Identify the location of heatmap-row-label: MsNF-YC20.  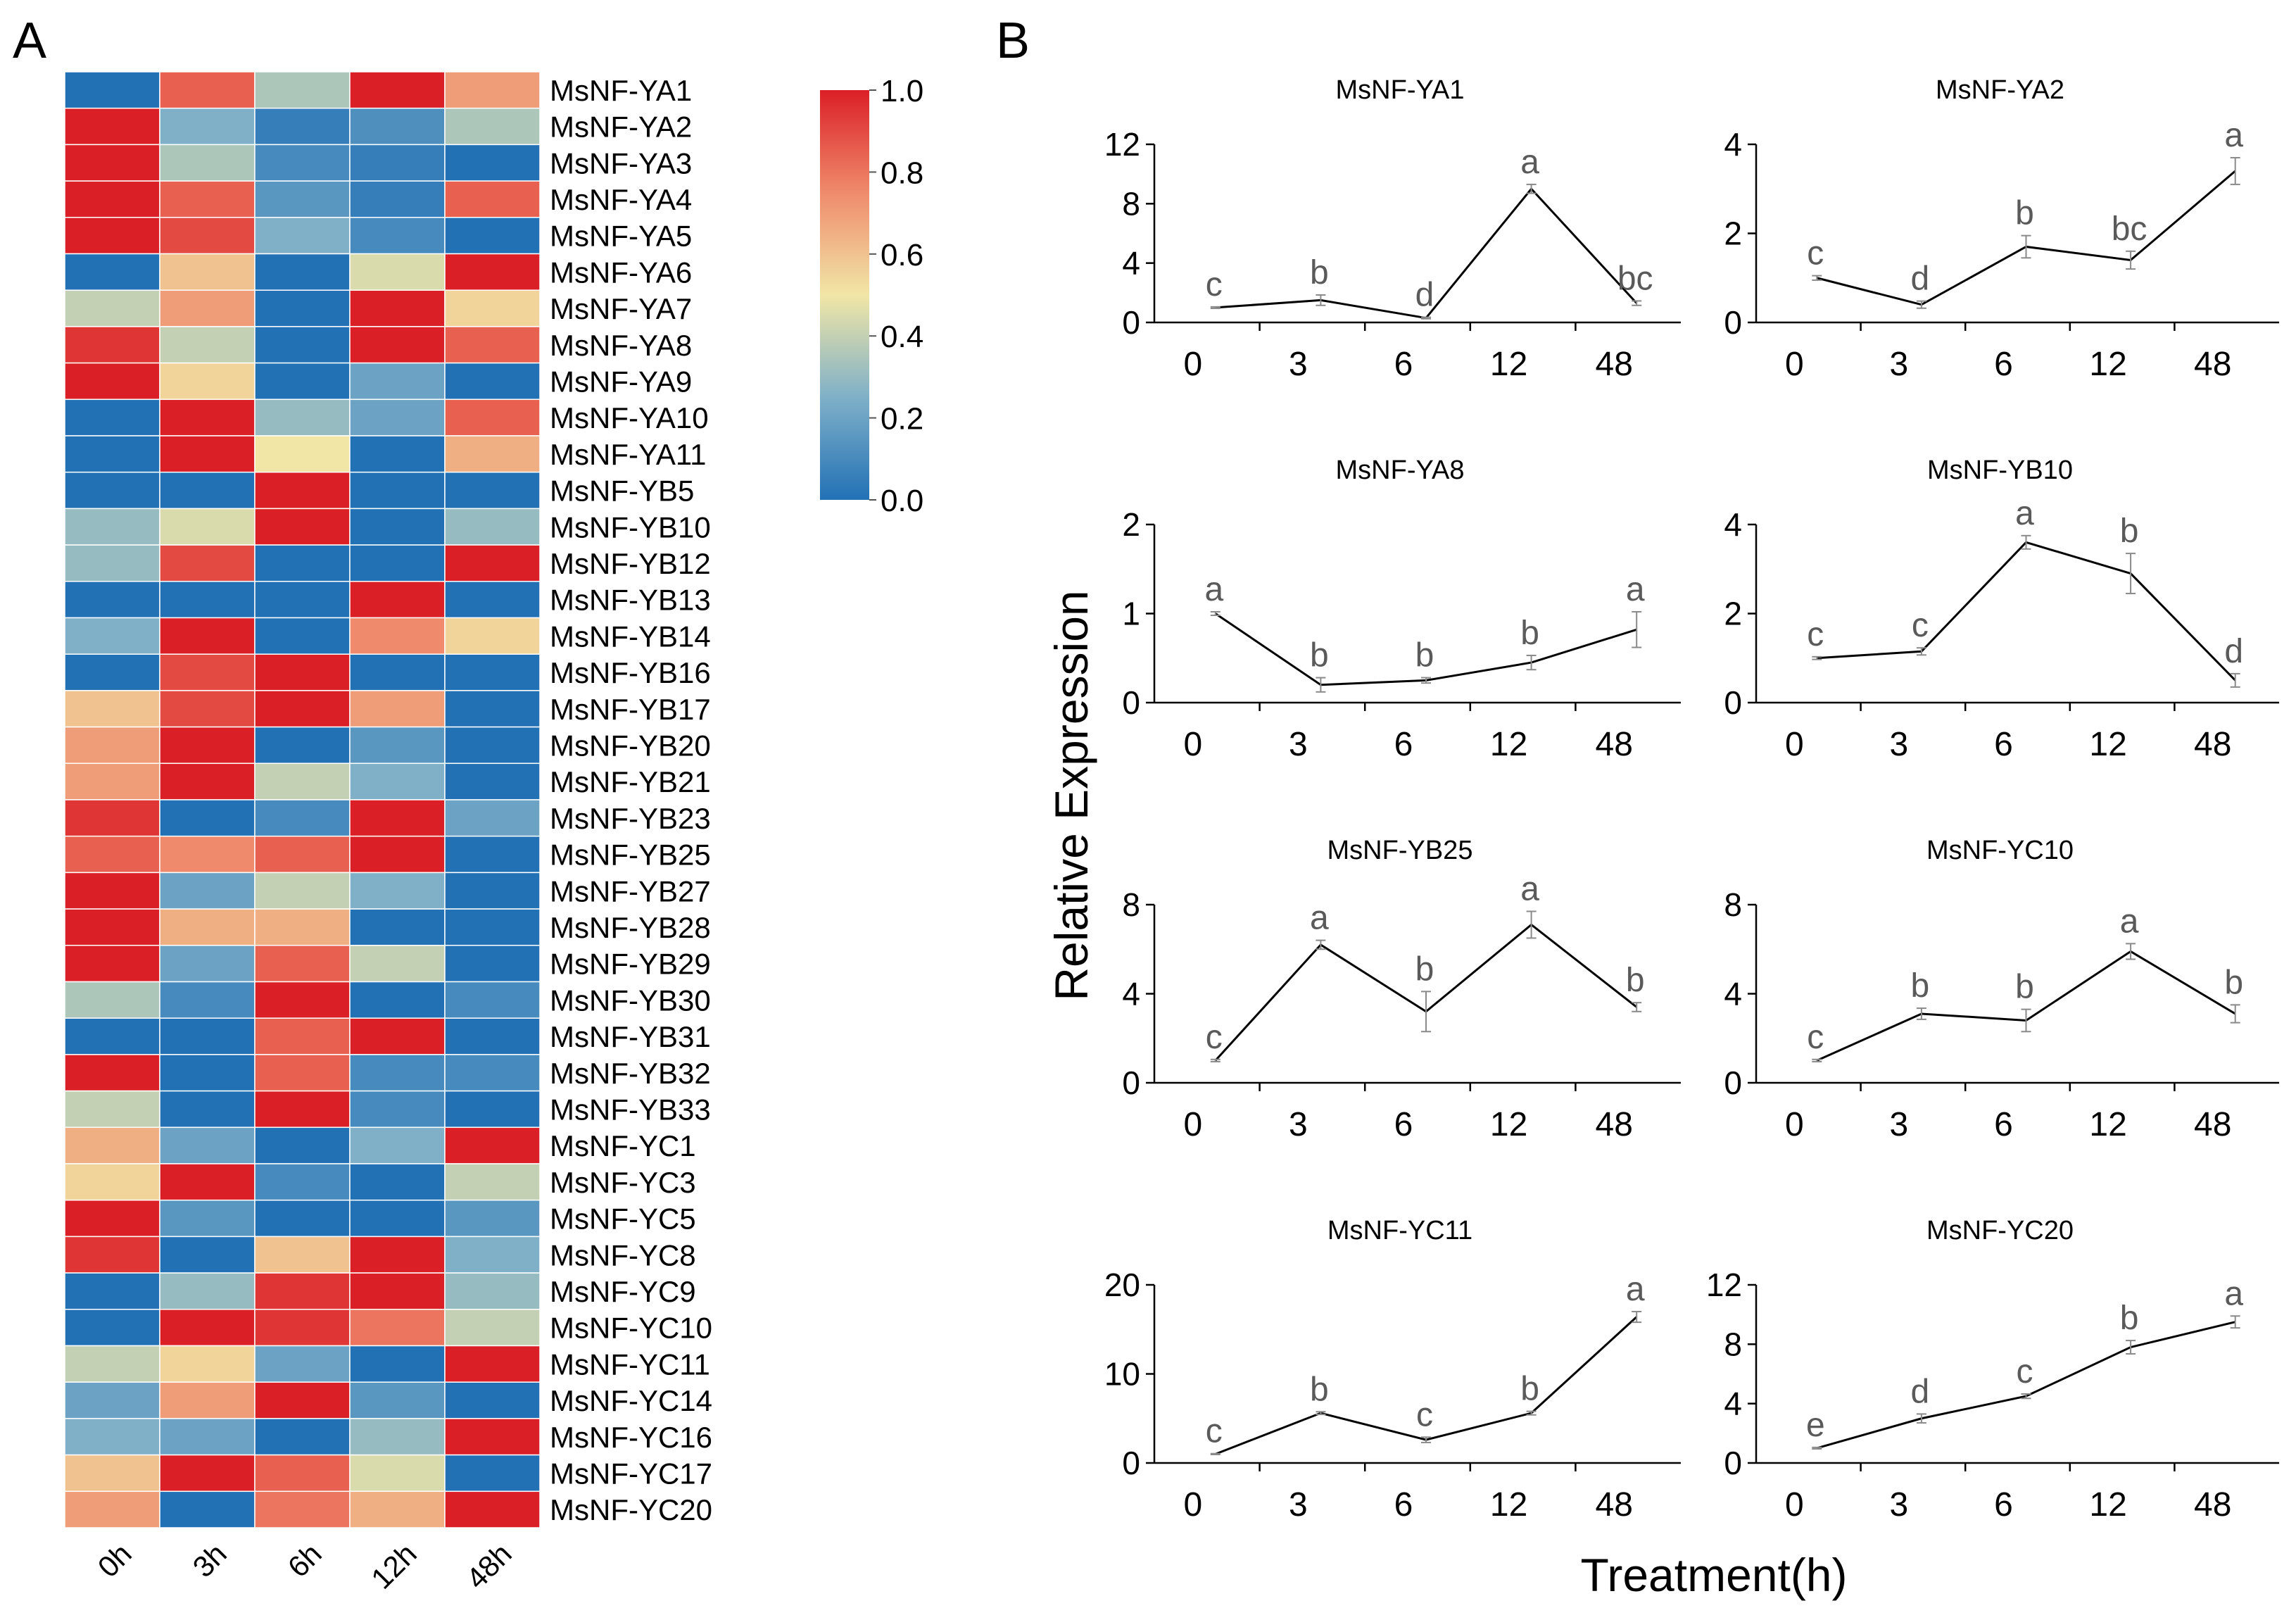
(631, 1509).